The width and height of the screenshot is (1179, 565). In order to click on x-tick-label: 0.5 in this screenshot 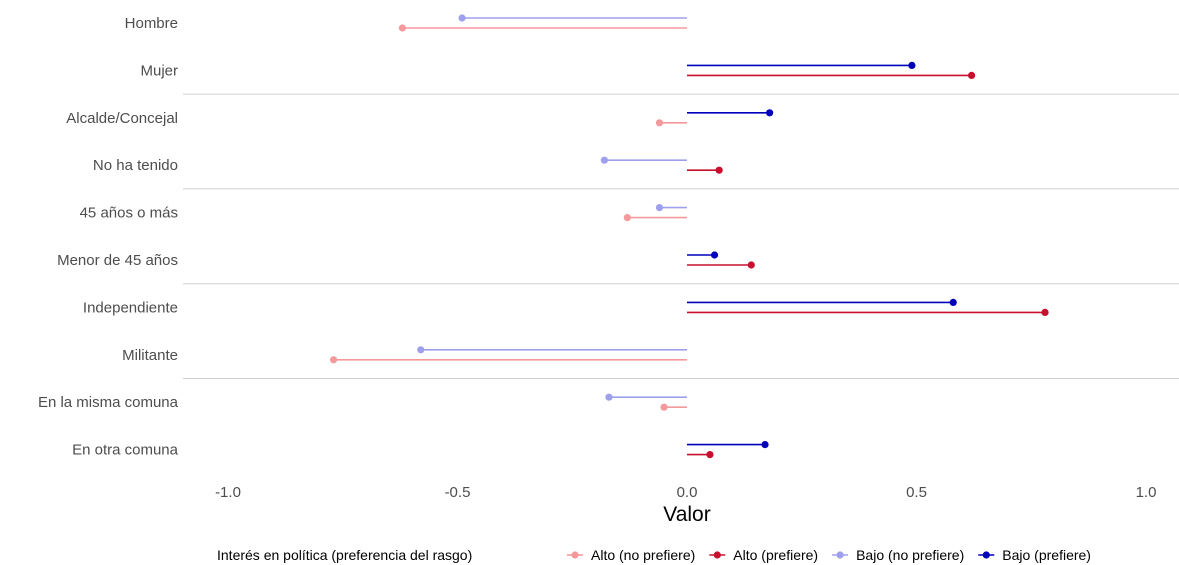, I will do `click(916, 492)`.